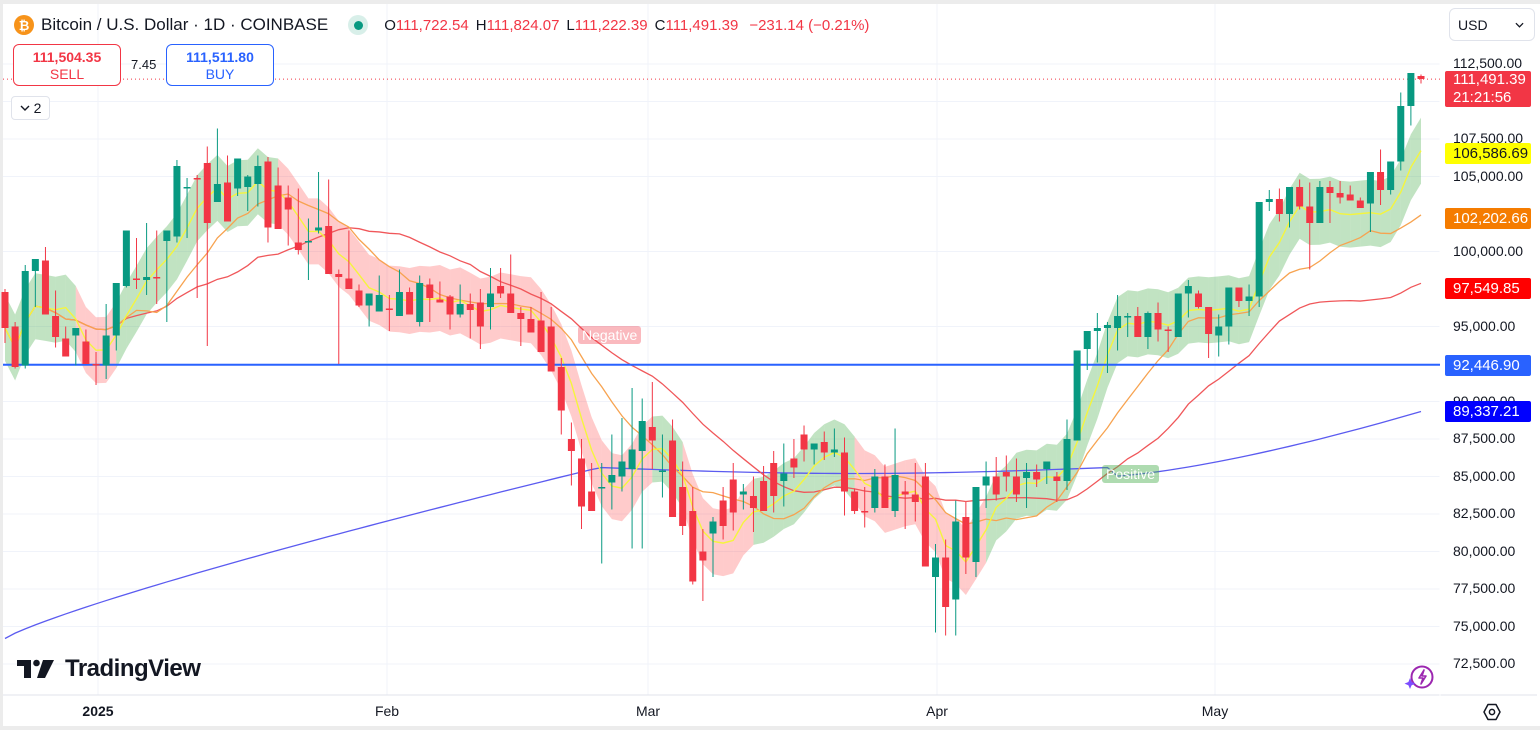 The width and height of the screenshot is (1540, 730). Describe the element at coordinates (1215, 711) in the screenshot. I see `time-tick: May` at that location.